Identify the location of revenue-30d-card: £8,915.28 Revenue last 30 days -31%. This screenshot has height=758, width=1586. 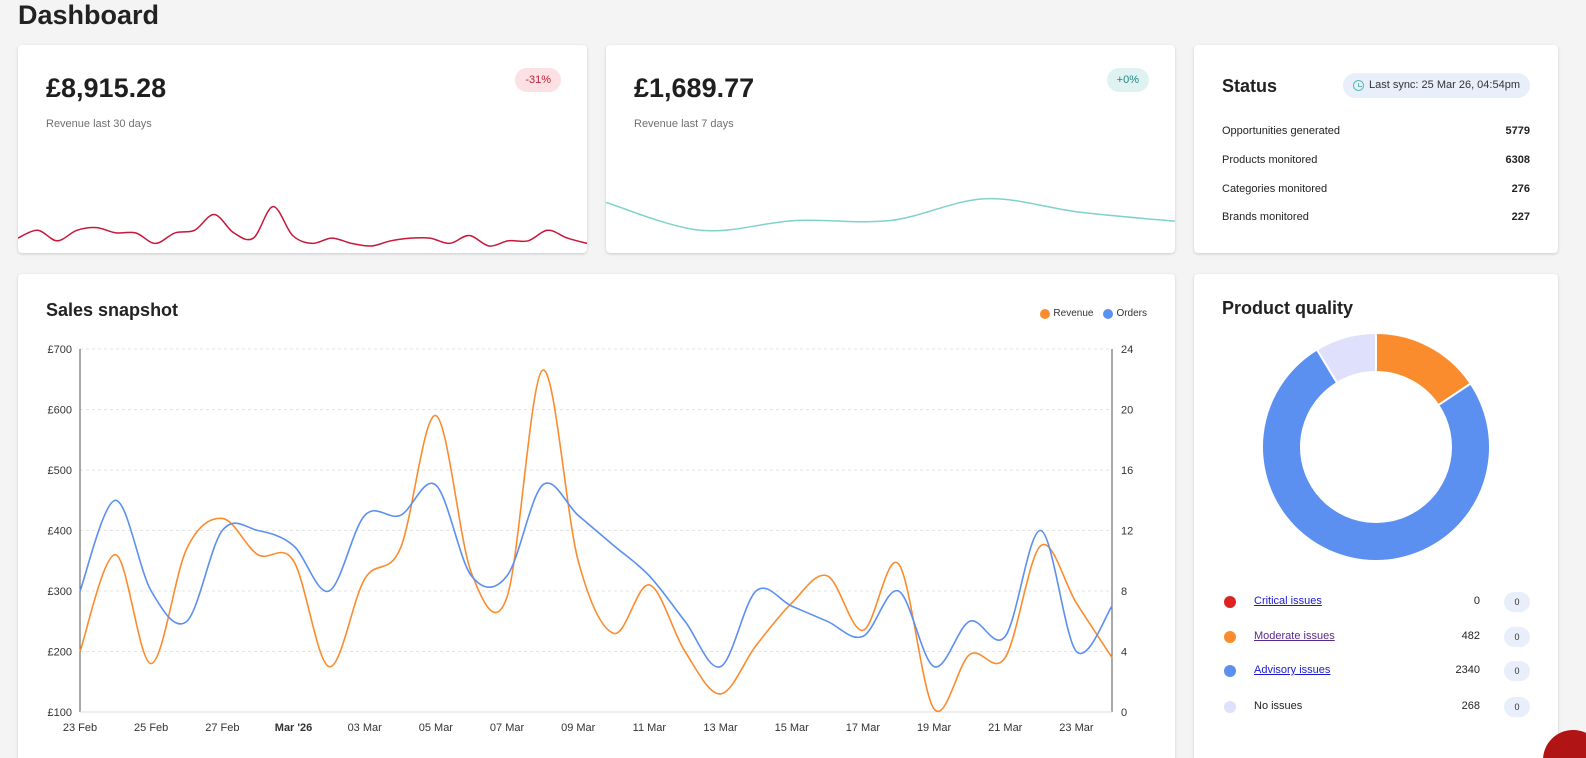
(302, 149).